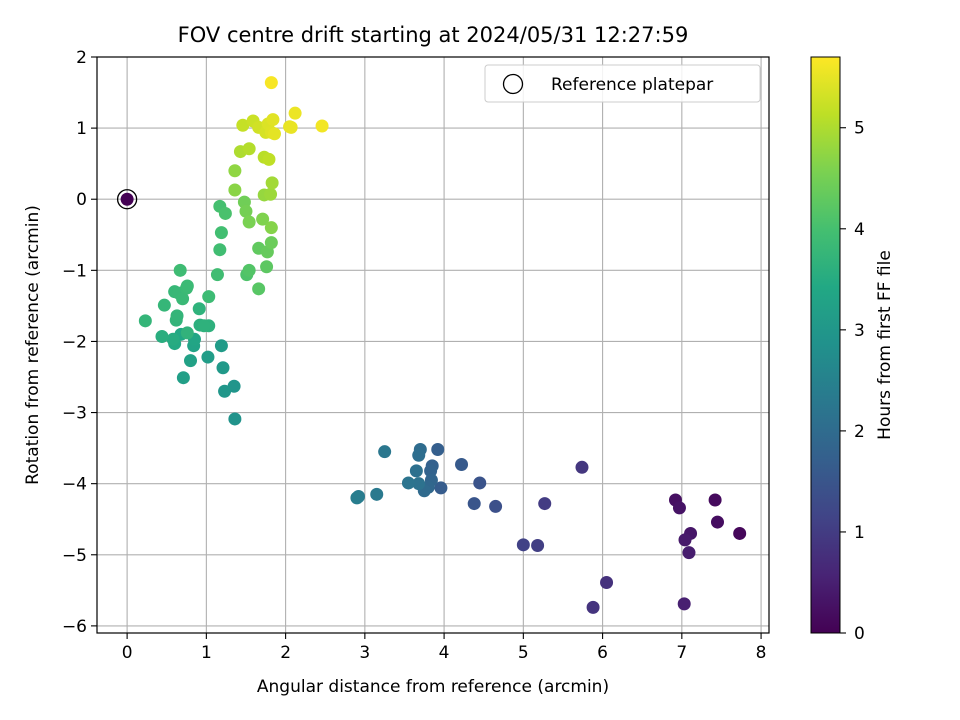 Image resolution: width=960 pixels, height=720 pixels. I want to click on colorbar-label: Hours from first FF file, so click(885, 345).